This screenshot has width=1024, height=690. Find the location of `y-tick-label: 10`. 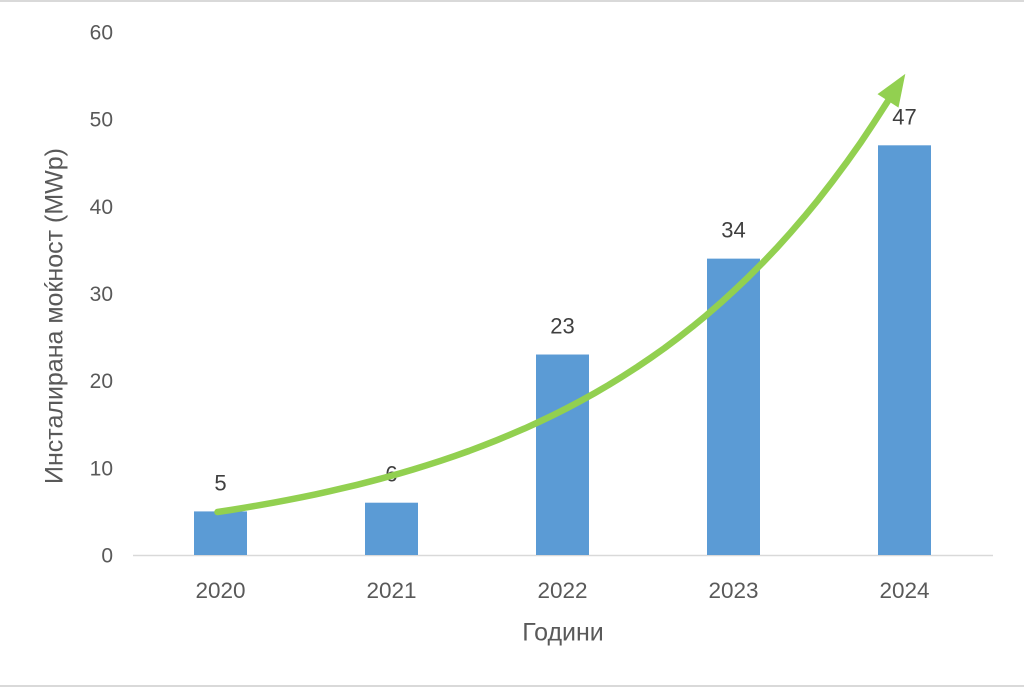

y-tick-label: 10 is located at coordinates (101, 468).